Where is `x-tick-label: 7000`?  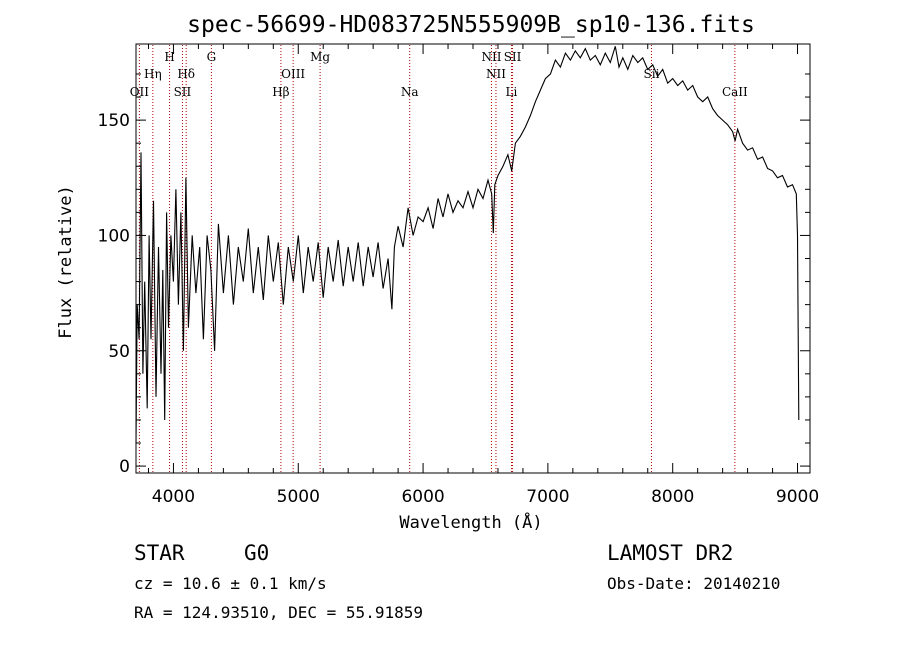 x-tick-label: 7000 is located at coordinates (547, 497).